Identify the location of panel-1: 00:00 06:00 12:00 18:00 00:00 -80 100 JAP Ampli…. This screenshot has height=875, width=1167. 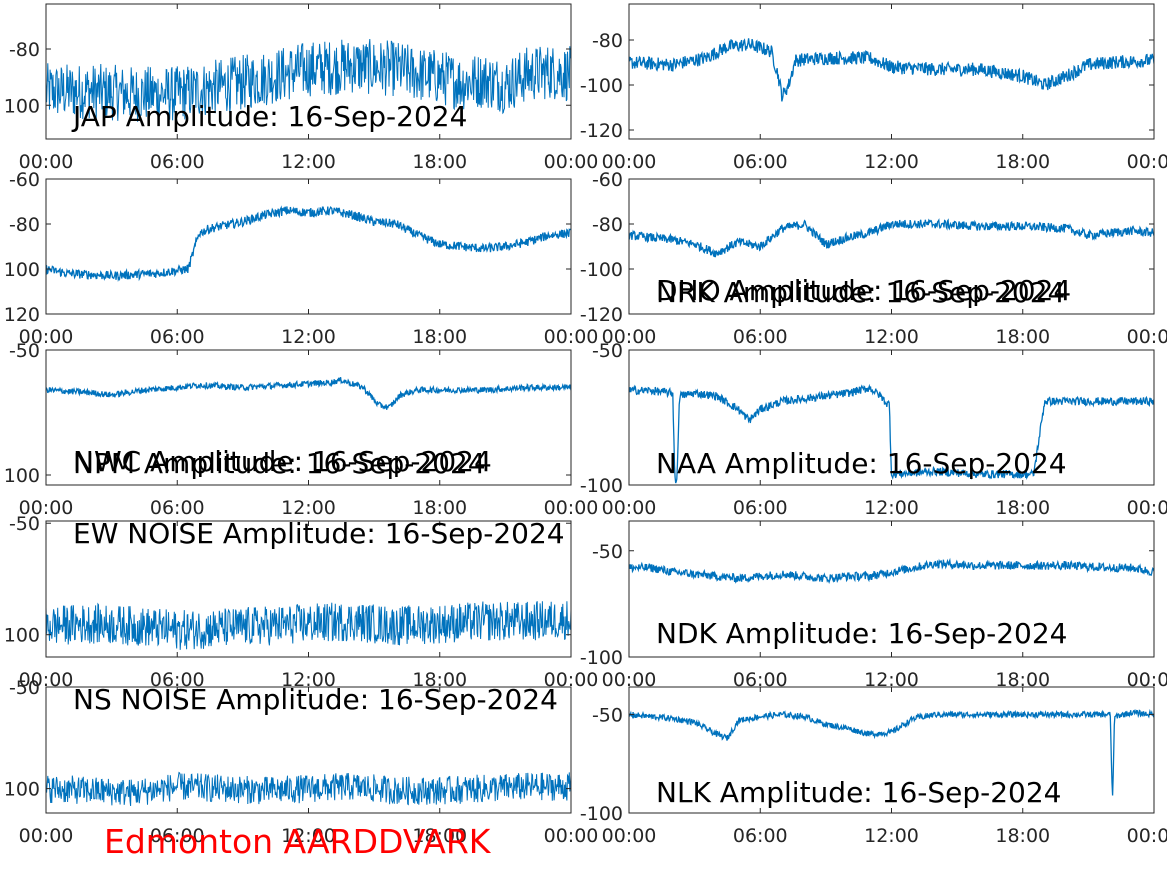
(301, 88).